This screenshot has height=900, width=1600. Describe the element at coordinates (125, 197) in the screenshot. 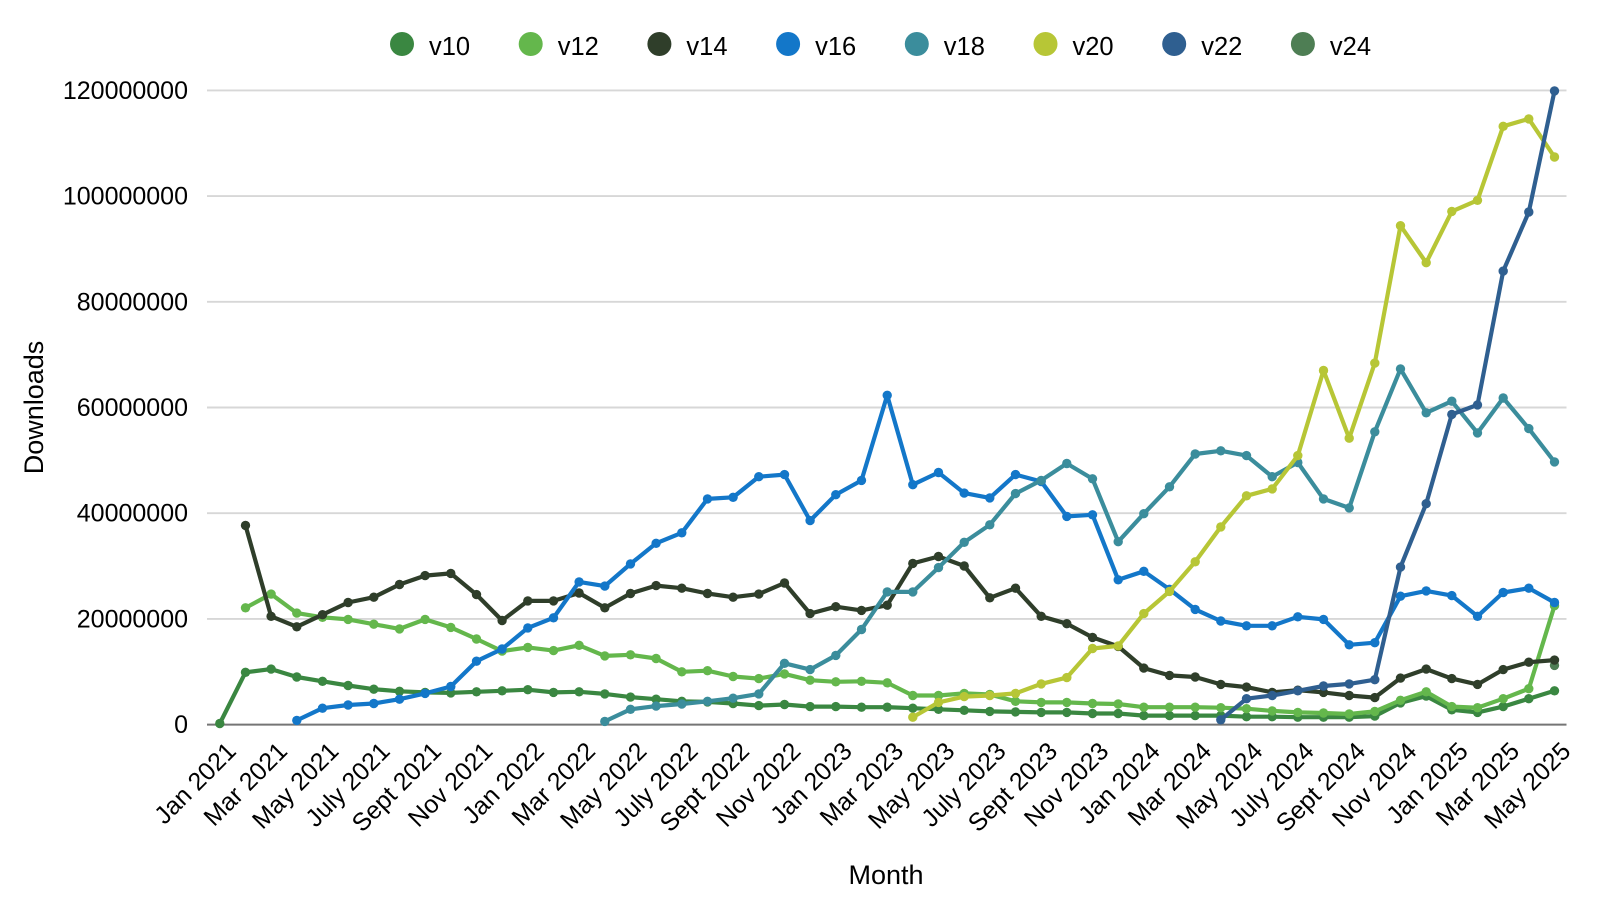

I see `svg-text: 100000000` at that location.